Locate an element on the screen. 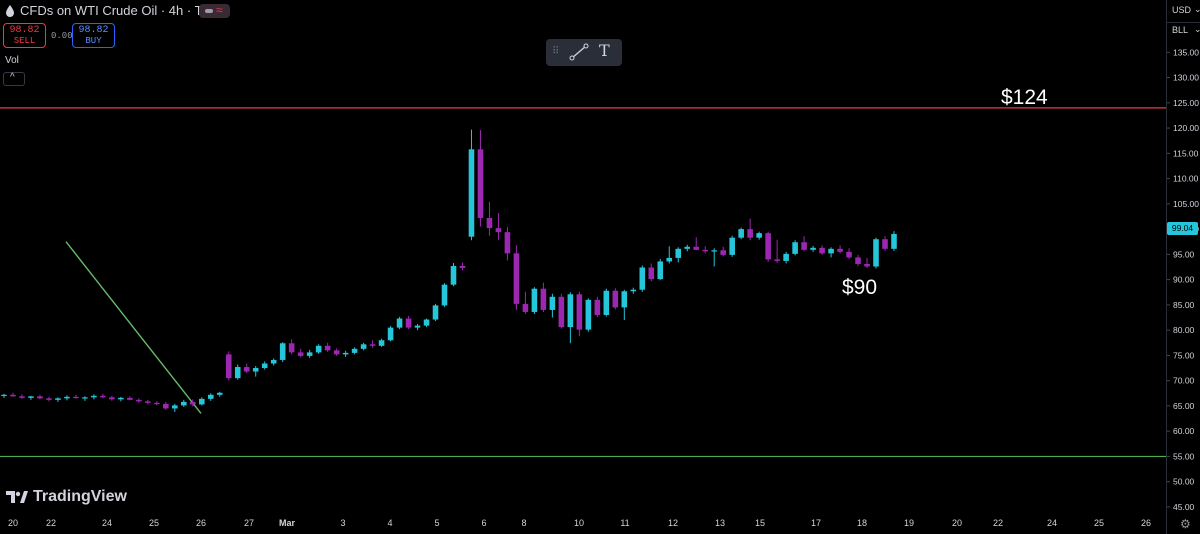 This screenshot has width=1200, height=534. trendline-layer is located at coordinates (133, 327).